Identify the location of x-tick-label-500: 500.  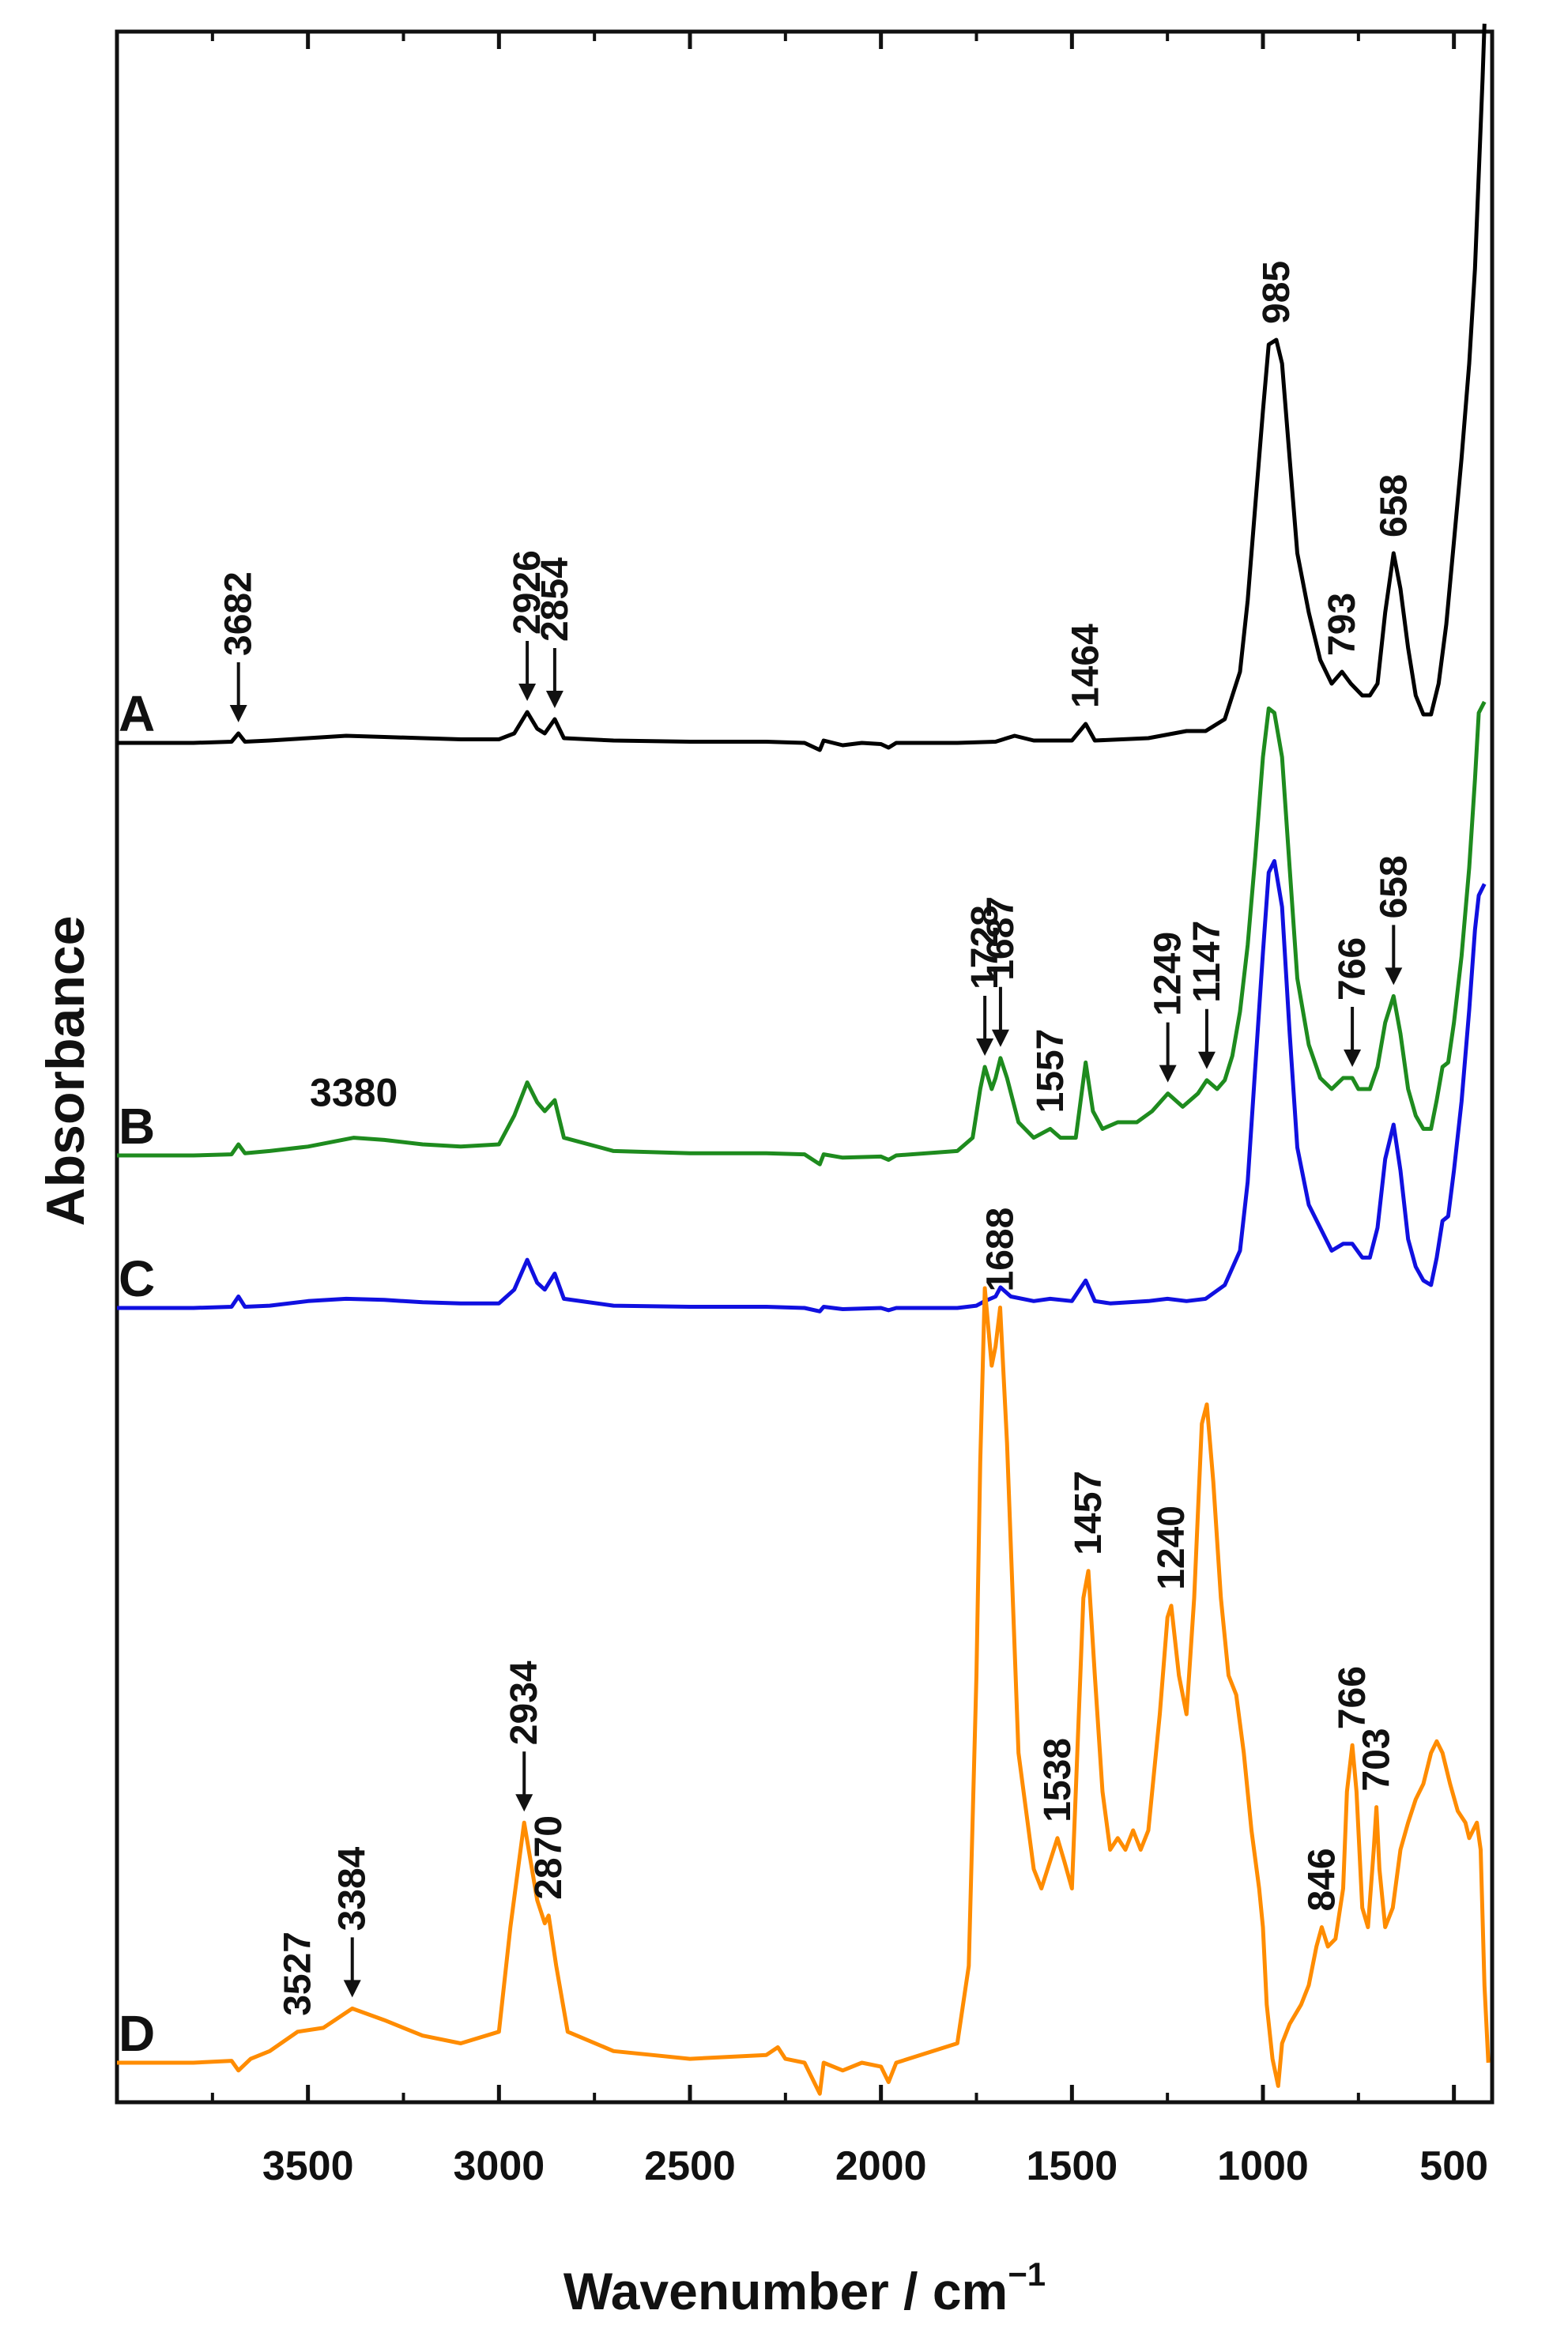
(1453, 2166).